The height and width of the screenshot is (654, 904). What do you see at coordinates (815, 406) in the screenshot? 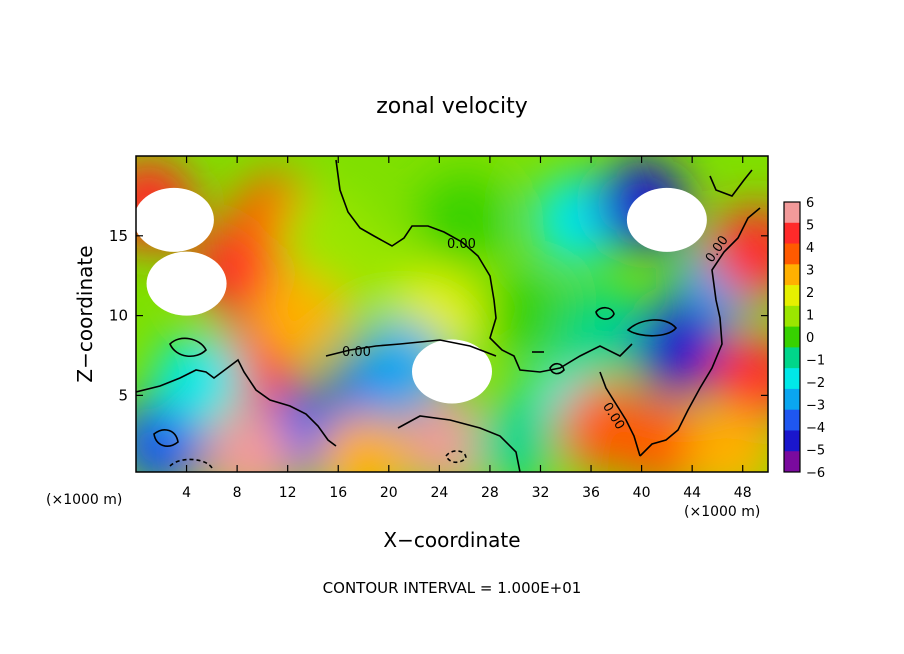
I see `colorbar-tick-label: −3` at bounding box center [815, 406].